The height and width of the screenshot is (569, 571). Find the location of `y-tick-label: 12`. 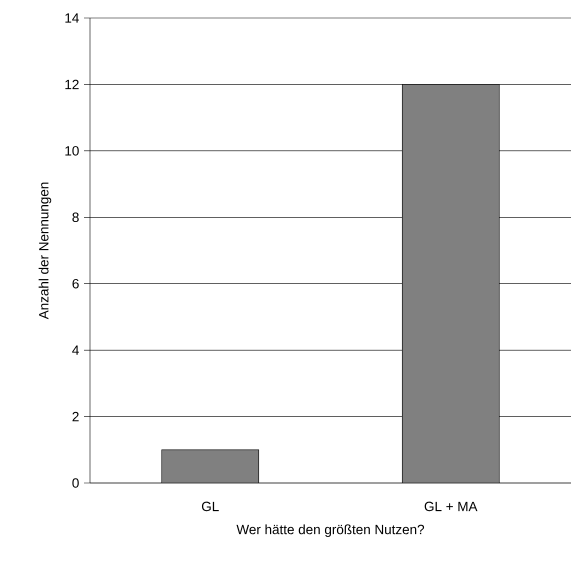

y-tick-label: 12 is located at coordinates (72, 85).